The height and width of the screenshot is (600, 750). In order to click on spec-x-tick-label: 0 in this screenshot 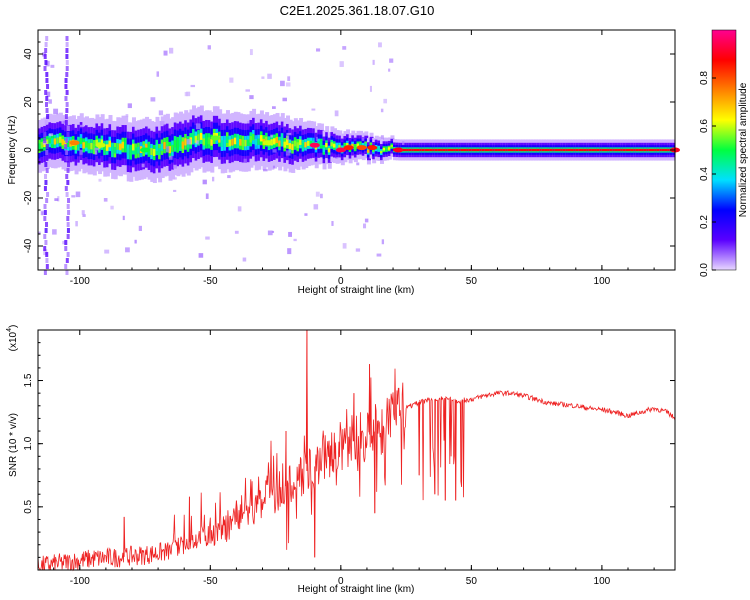, I will do `click(341, 281)`.